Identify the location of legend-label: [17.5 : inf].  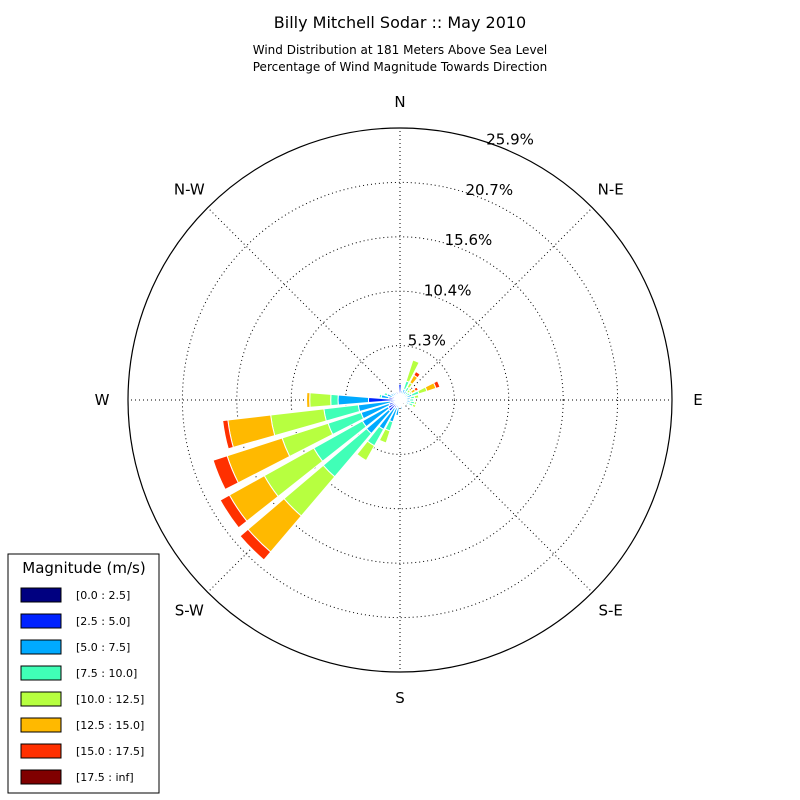
(105, 777).